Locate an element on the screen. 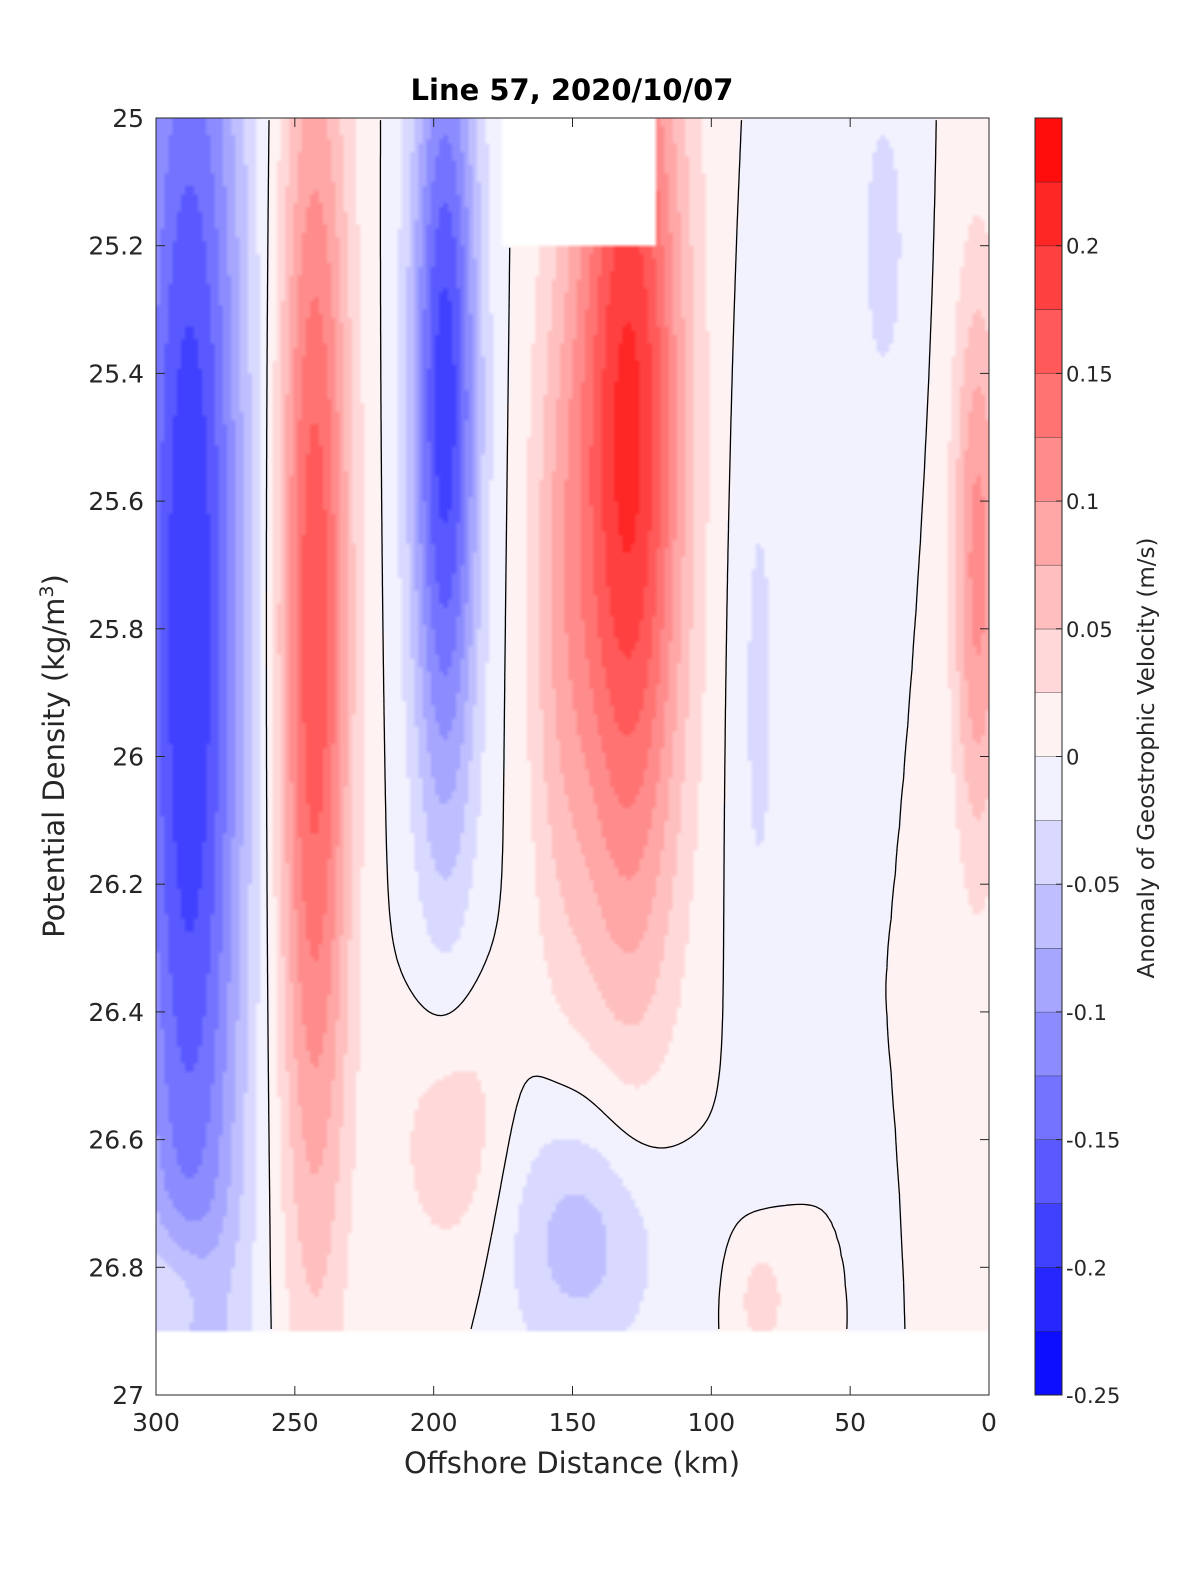 This screenshot has width=1200, height=1575. colorbar: -0.25 -0.2 -0.15 -0.1 -0.05 0 0.05 0.1 0.15 0.2 is located at coordinates (1077, 762).